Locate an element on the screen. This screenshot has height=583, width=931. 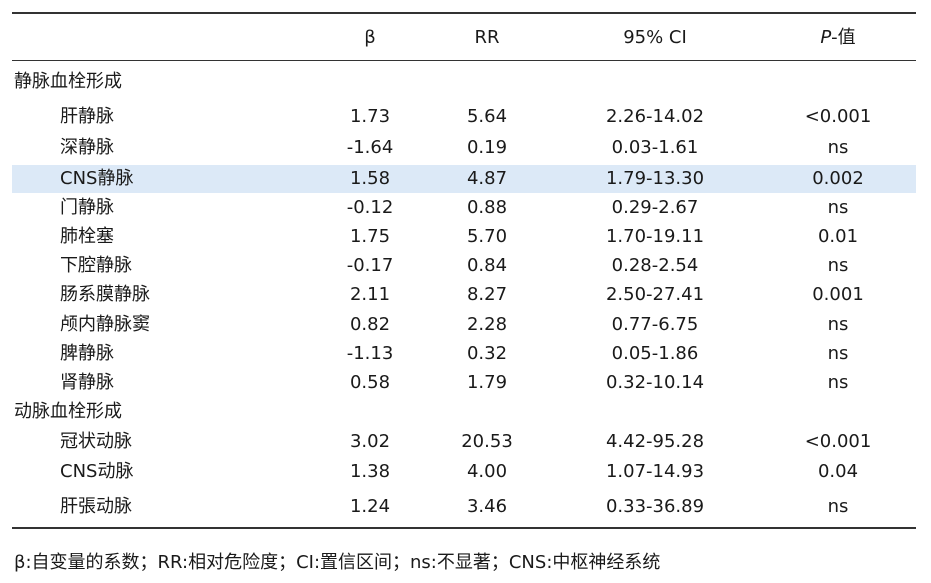
p-value: 0.04 is located at coordinates (838, 471).